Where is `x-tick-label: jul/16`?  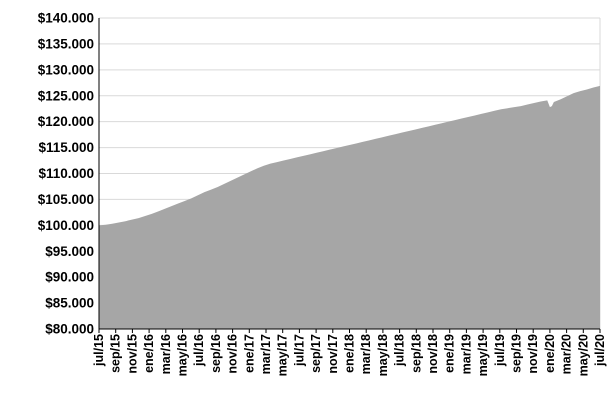
x-tick-label: jul/16 is located at coordinates (199, 350).